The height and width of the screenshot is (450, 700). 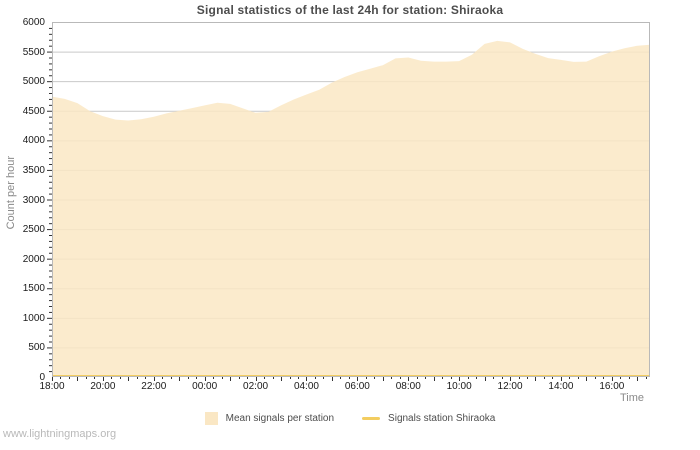 I want to click on y-tick-label: 1500, so click(x=33, y=289).